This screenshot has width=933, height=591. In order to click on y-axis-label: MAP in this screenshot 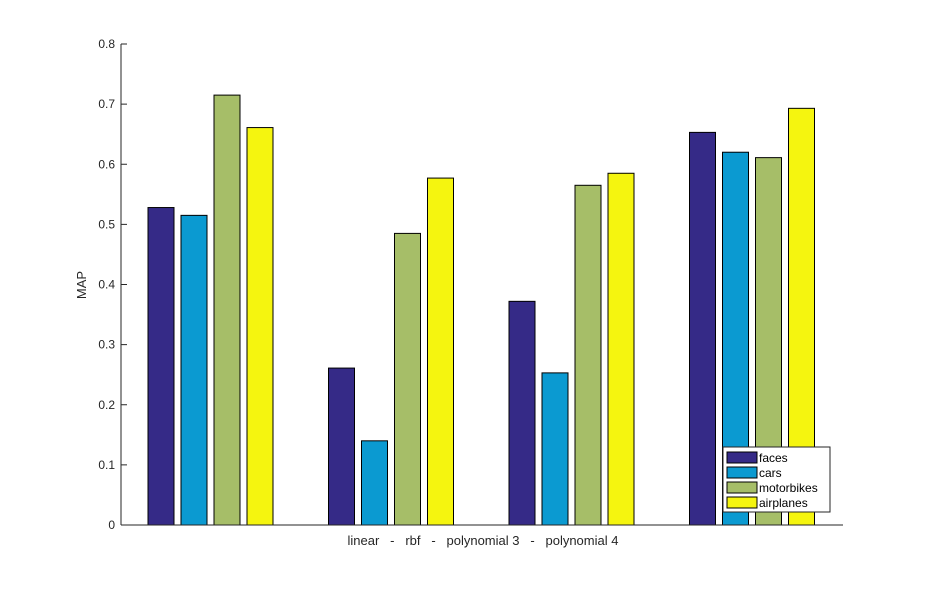, I will do `click(81, 285)`.